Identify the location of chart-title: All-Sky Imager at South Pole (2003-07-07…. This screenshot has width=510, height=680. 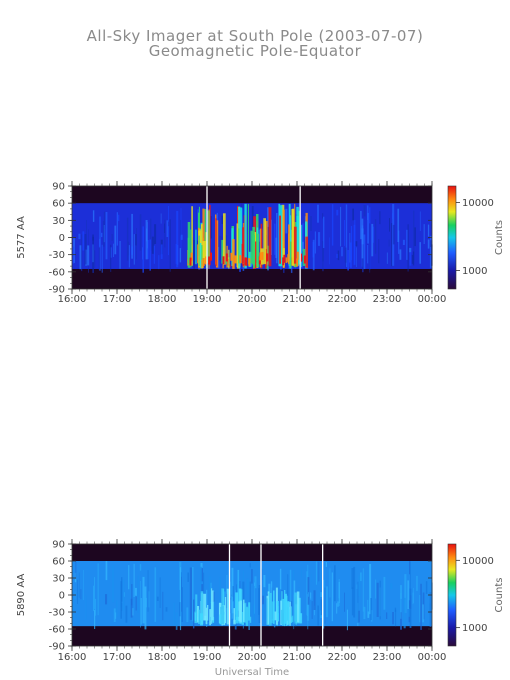
(255, 36).